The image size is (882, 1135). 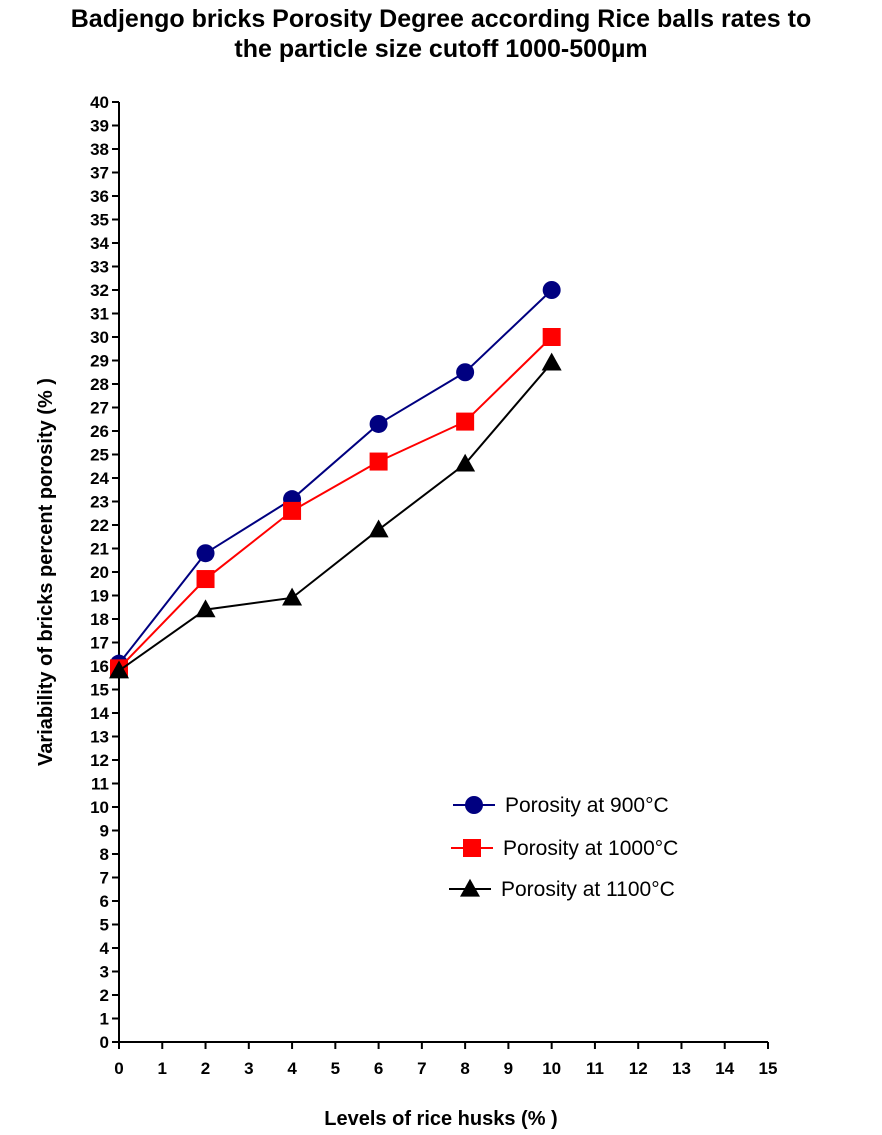 What do you see at coordinates (638, 1068) in the screenshot?
I see `x-tick-label: 12` at bounding box center [638, 1068].